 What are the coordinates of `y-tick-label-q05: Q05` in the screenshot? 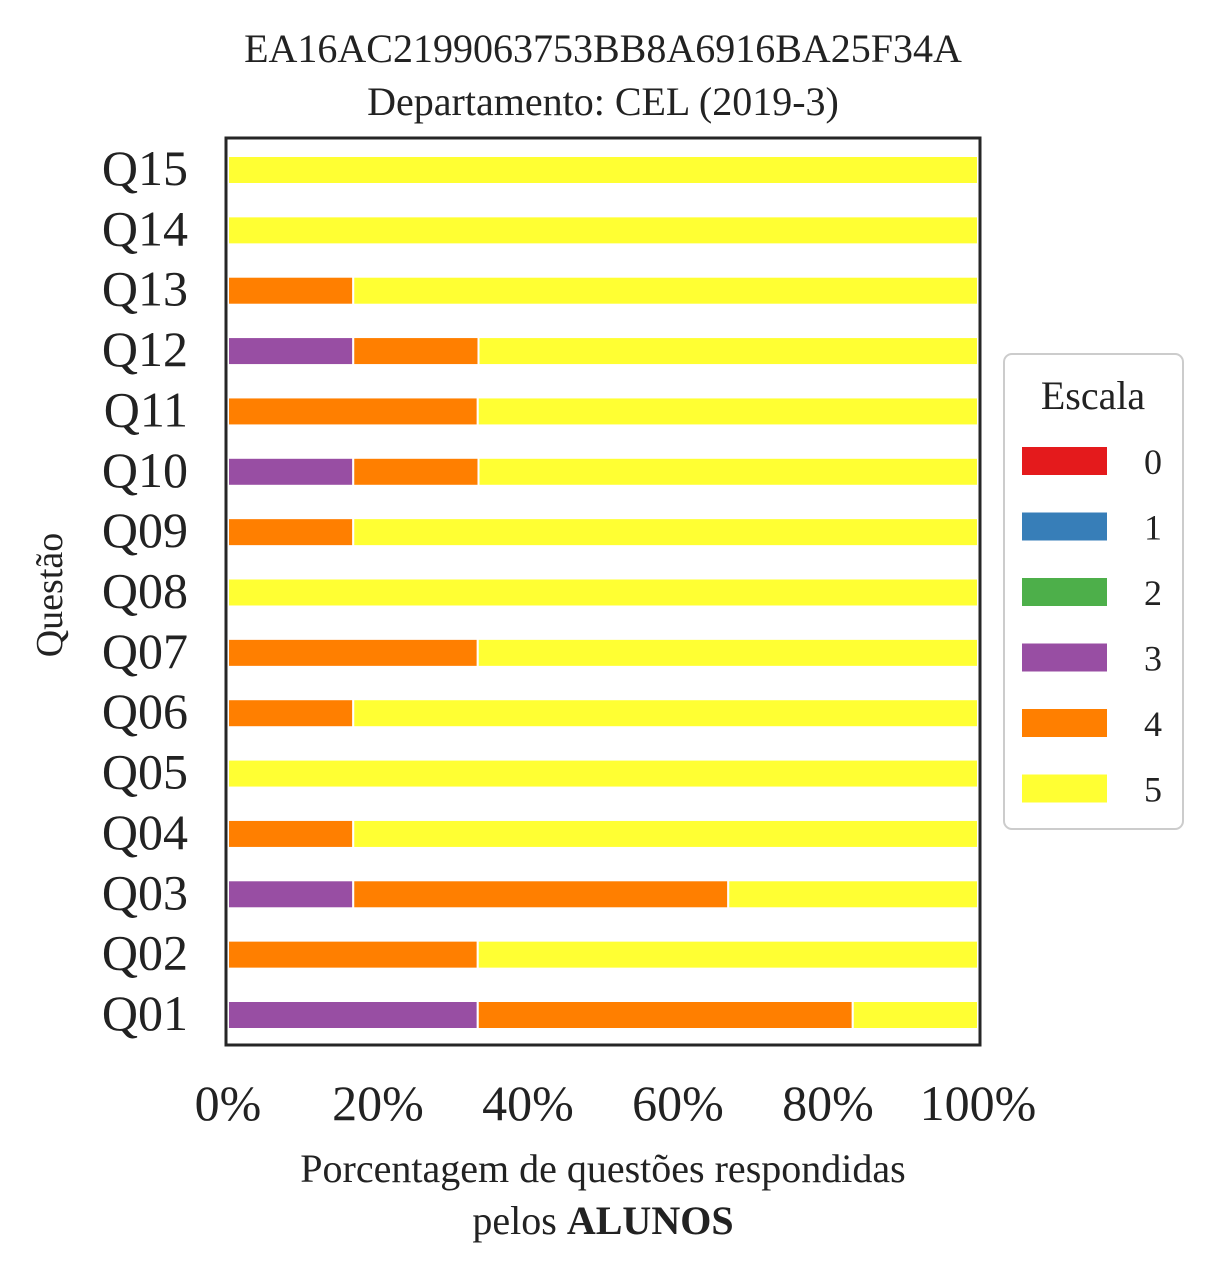 It's located at (145, 772).